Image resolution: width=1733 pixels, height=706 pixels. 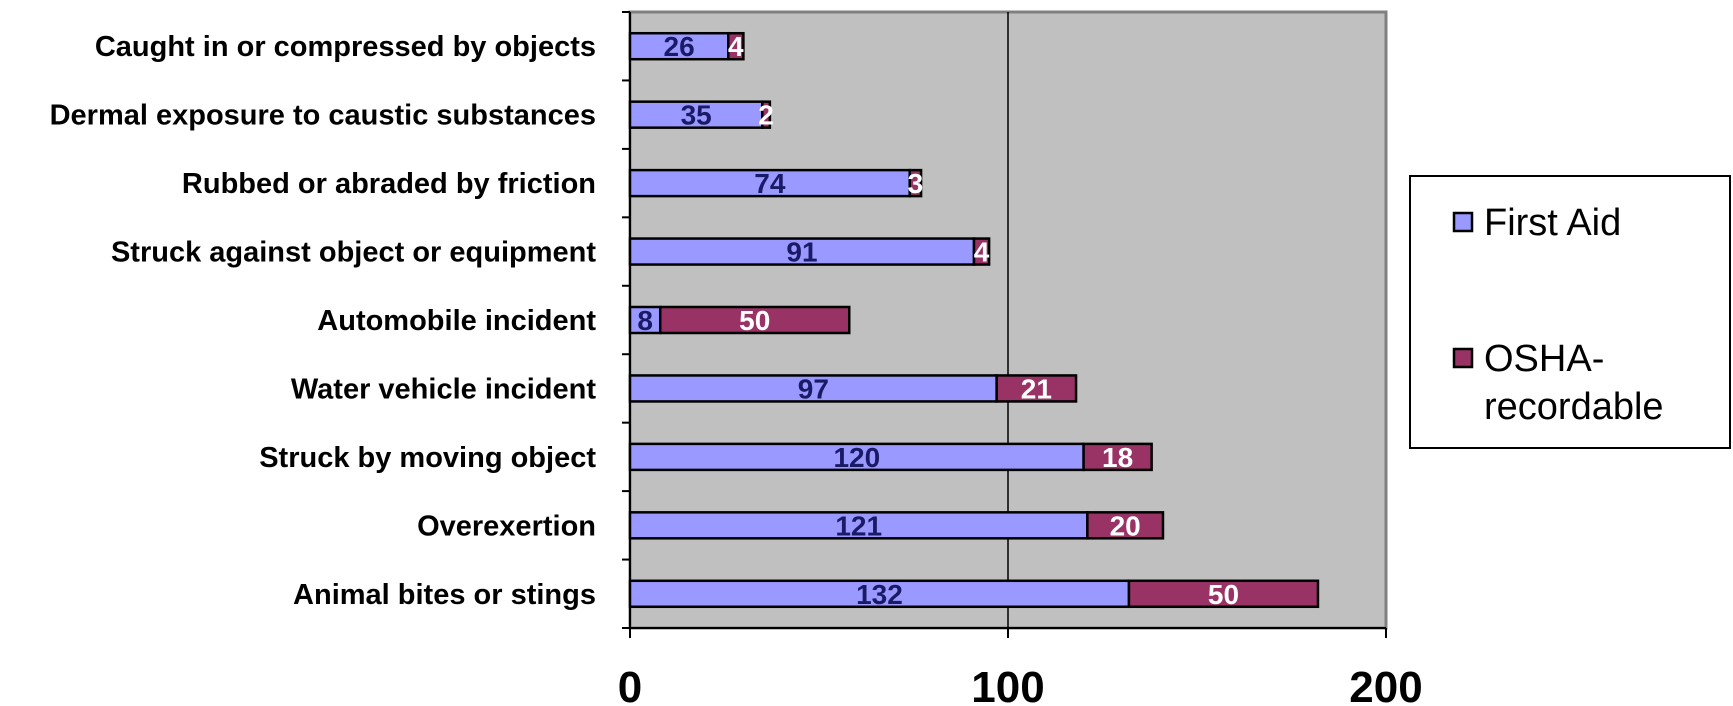 What do you see at coordinates (801, 252) in the screenshot?
I see `data-label: 91` at bounding box center [801, 252].